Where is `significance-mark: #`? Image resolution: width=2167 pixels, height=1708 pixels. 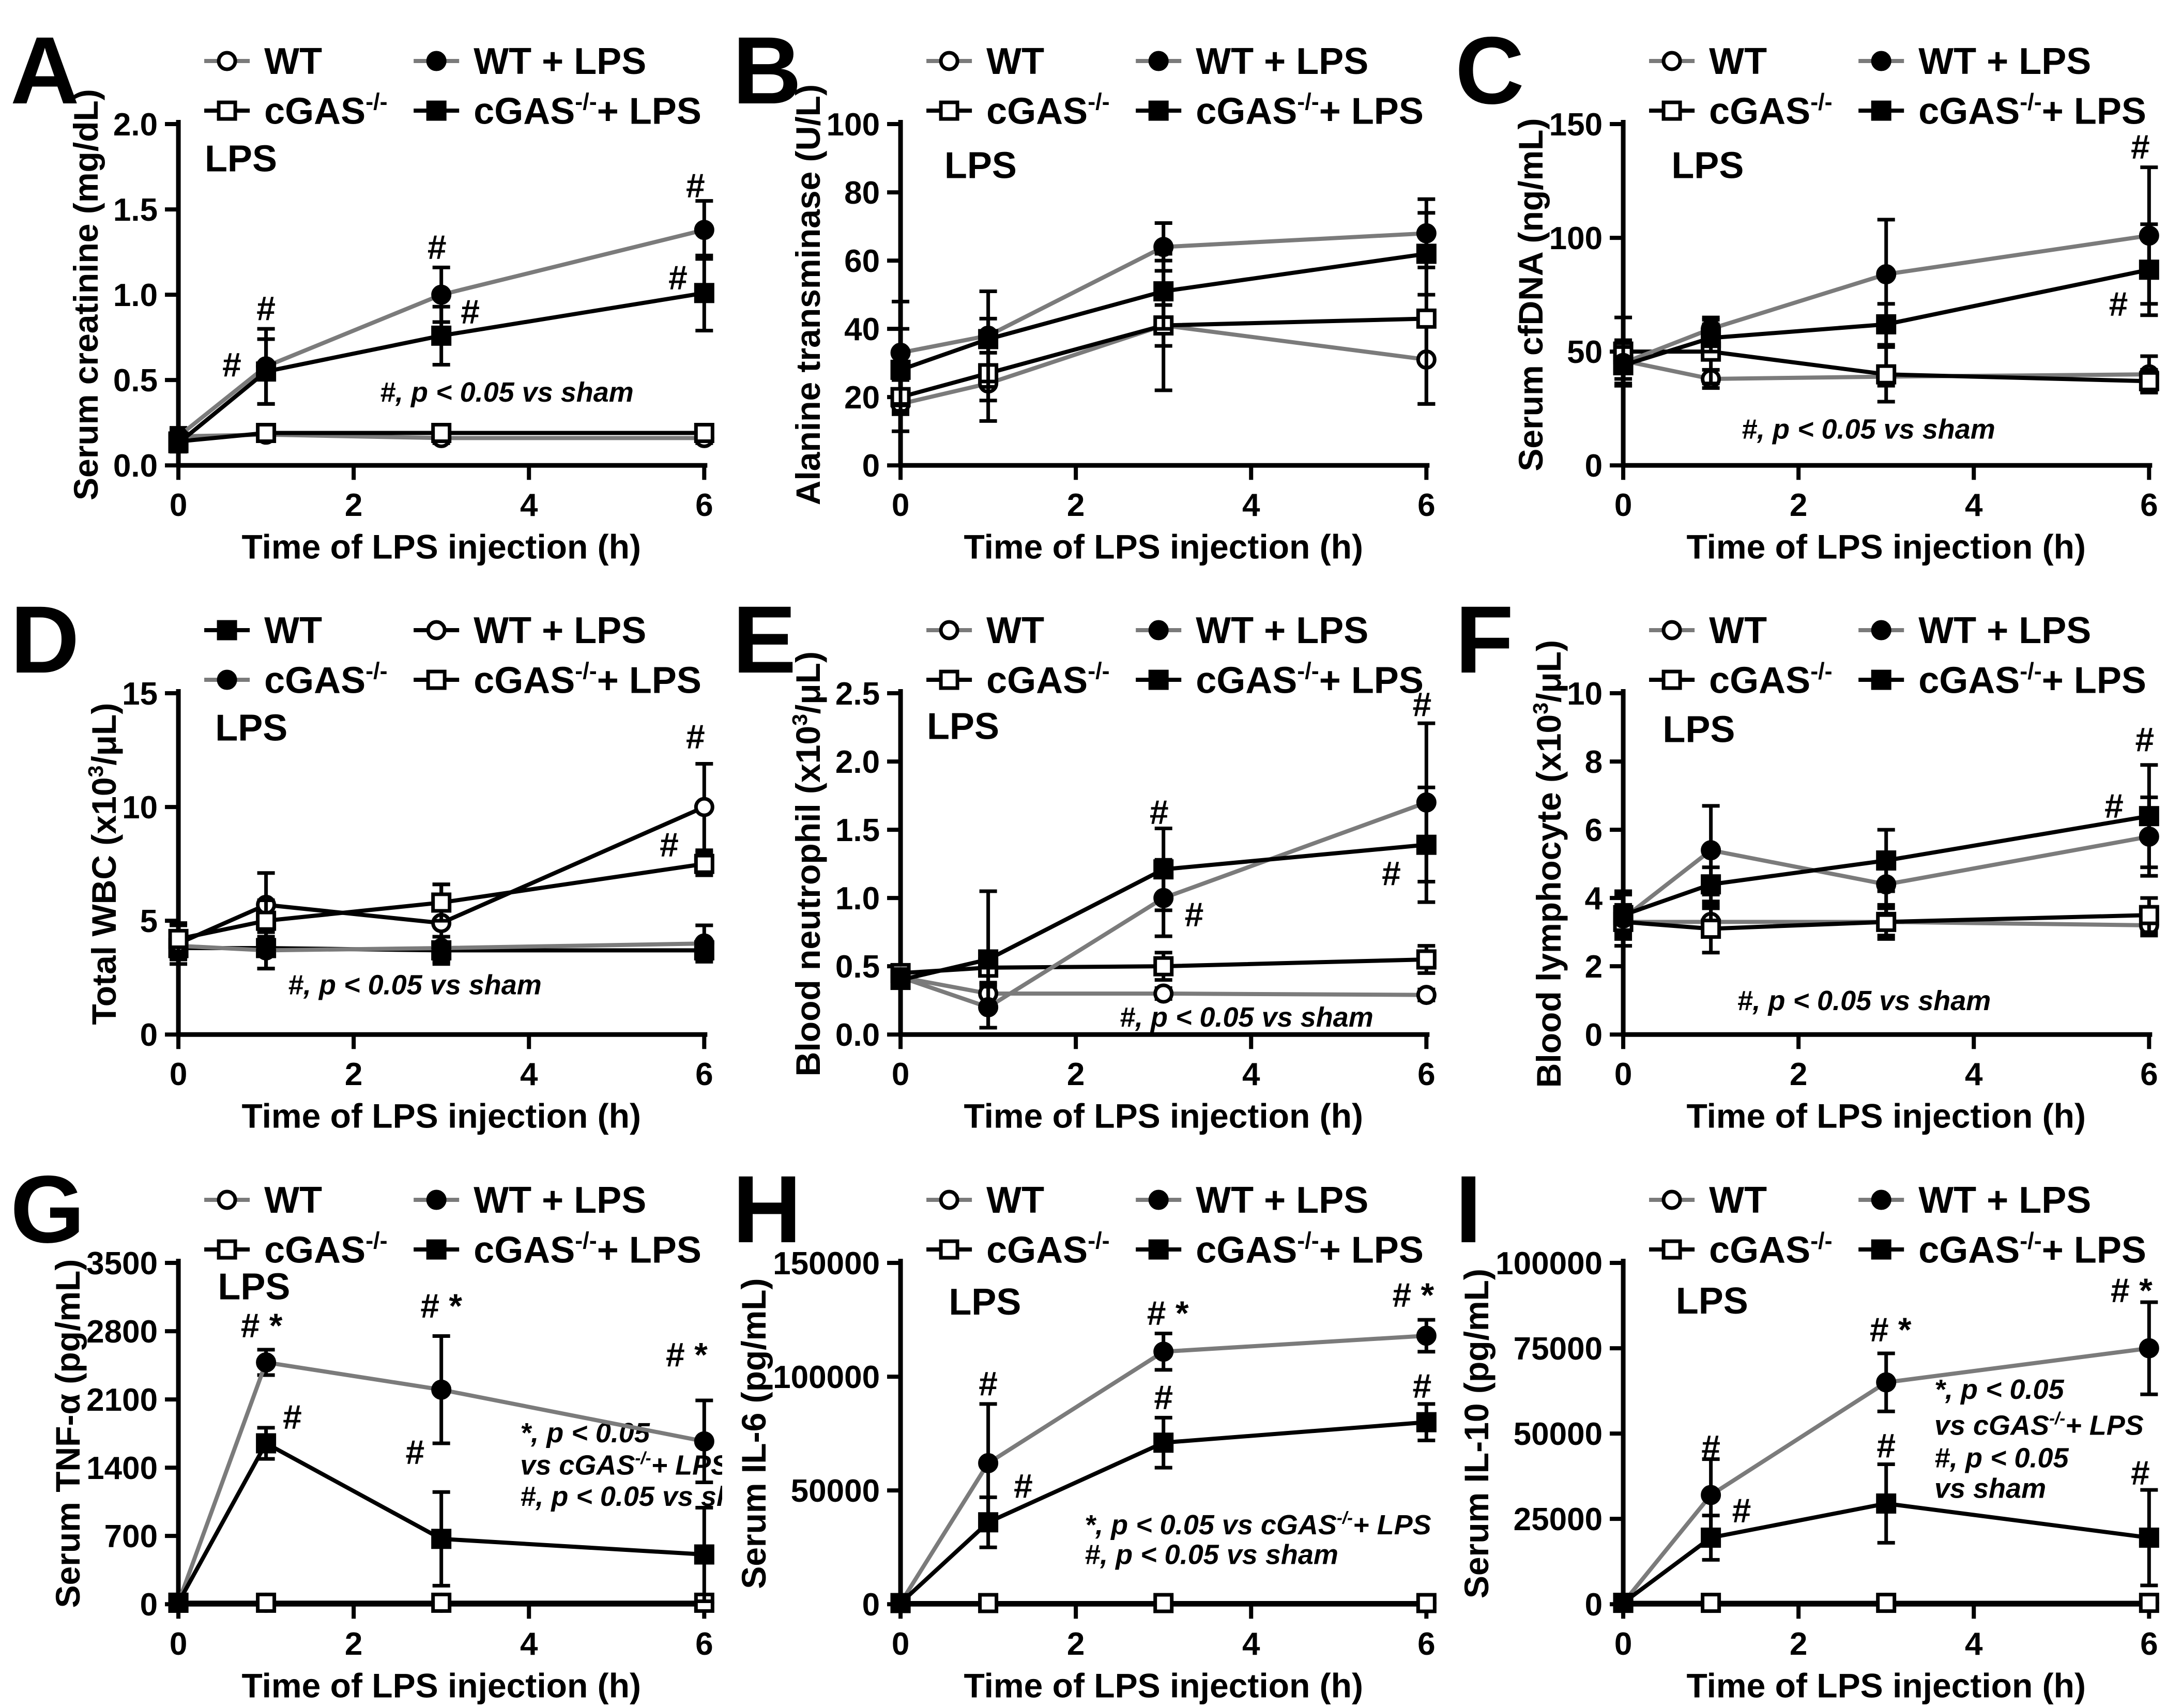
significance-mark: # is located at coordinates (2118, 304).